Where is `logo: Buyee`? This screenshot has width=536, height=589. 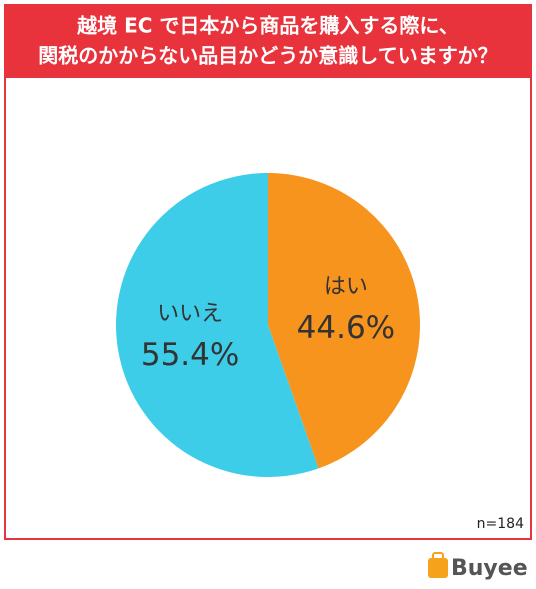
logo: Buyee is located at coordinates (489, 568).